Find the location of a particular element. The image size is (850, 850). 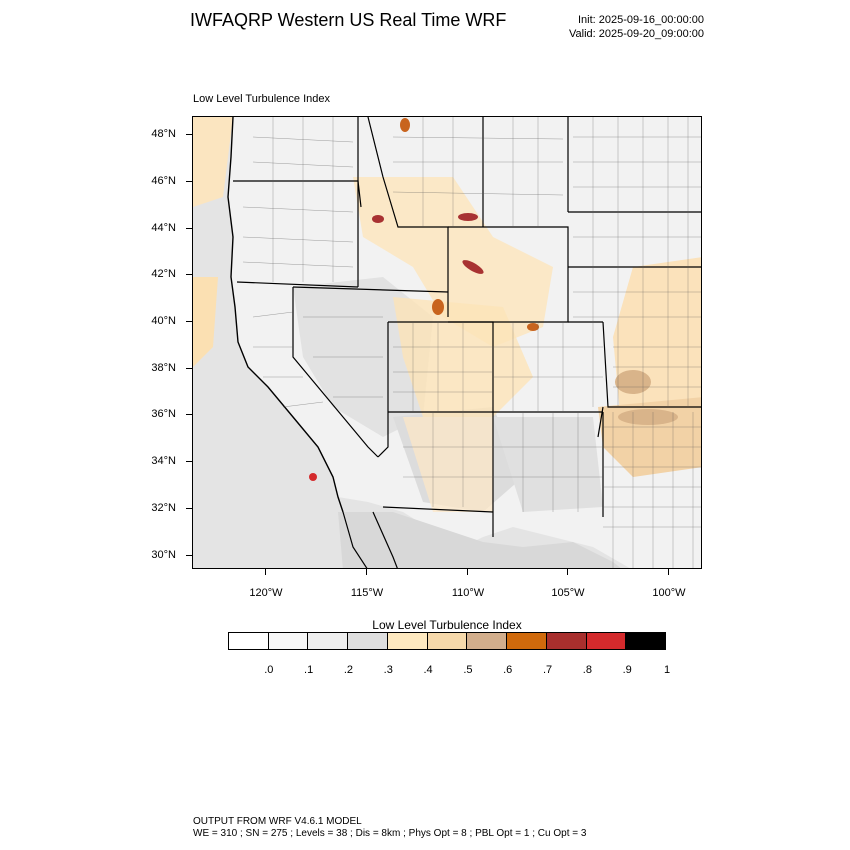

kansas-elevated-patch is located at coordinates (633, 382).